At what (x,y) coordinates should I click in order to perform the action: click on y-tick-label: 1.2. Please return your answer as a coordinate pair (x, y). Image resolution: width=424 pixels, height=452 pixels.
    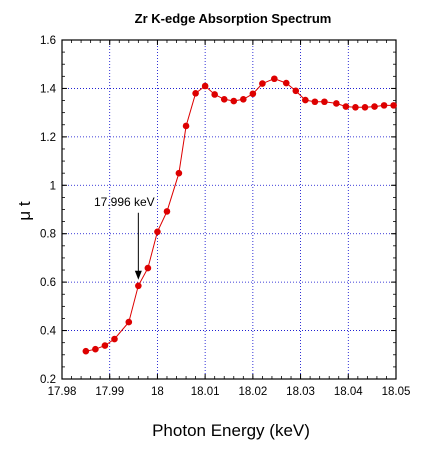
    Looking at the image, I should click on (48, 138).